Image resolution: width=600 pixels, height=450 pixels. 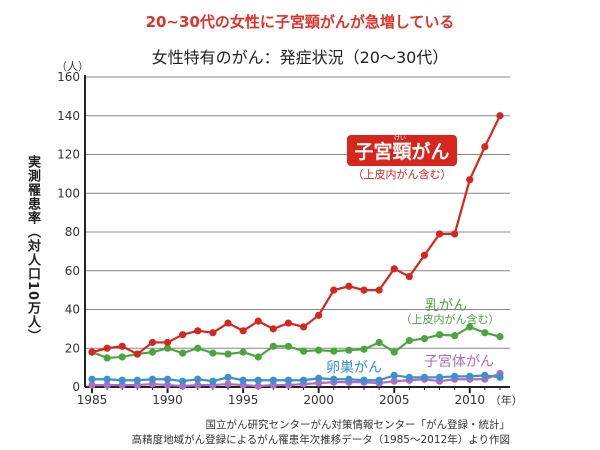 What do you see at coordinates (72, 271) in the screenshot?
I see `y-tick-label: 60` at bounding box center [72, 271].